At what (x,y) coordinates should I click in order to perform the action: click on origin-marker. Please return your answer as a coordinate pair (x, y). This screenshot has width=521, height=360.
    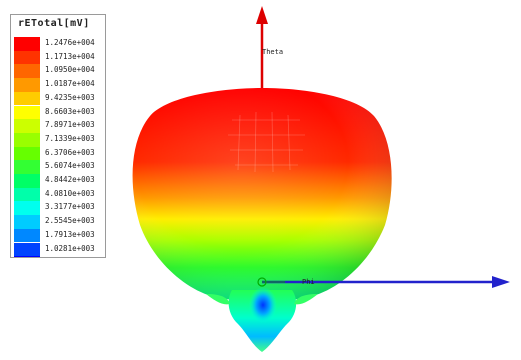
    Looking at the image, I should click on (271, 282).